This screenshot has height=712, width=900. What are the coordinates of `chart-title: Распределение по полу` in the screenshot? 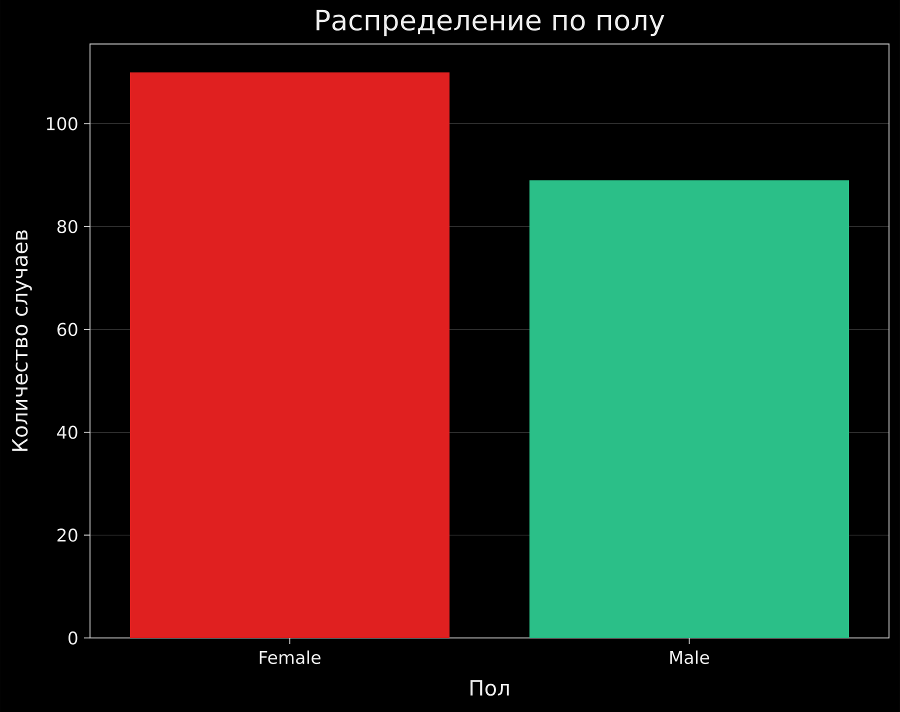 It's located at (490, 23).